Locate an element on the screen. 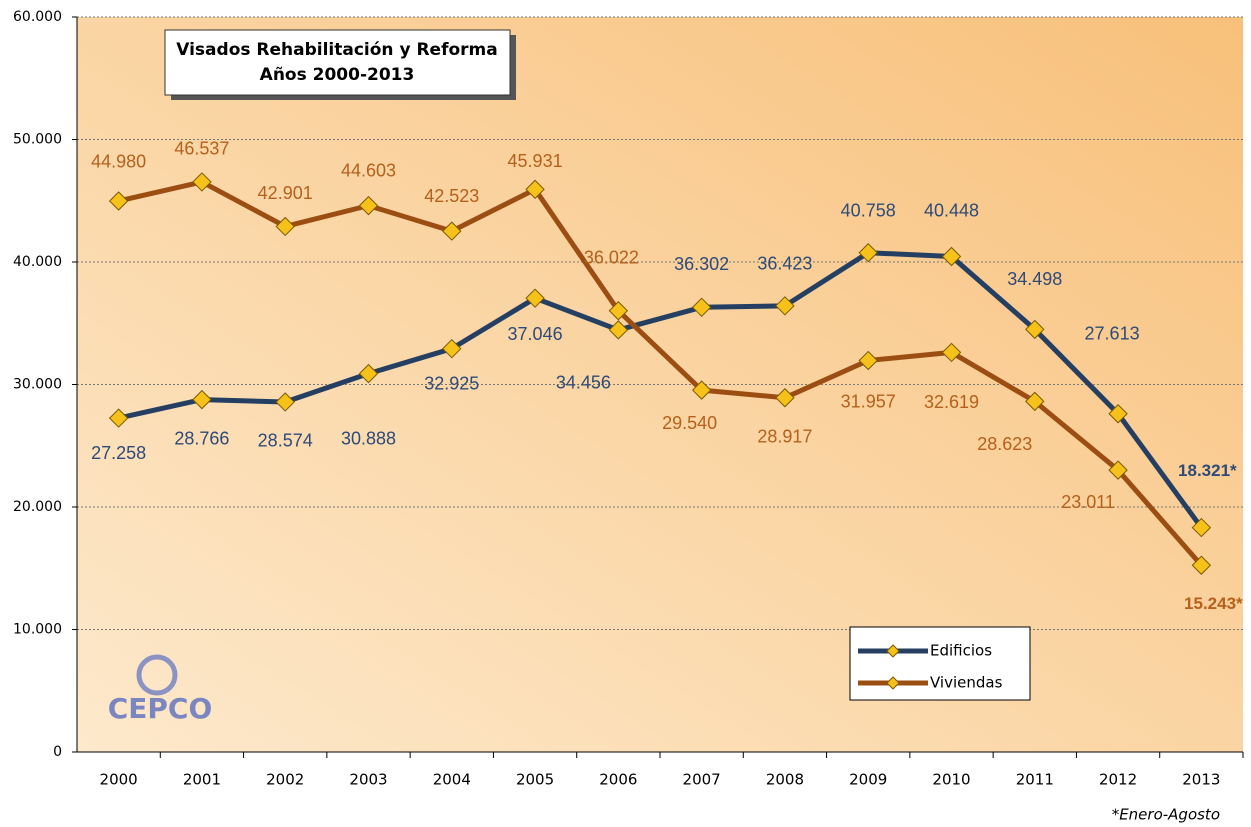 This screenshot has width=1251, height=827. x-tick-label: 2010 is located at coordinates (951, 780).